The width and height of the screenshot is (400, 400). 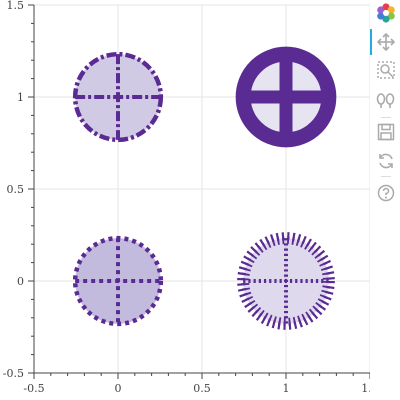 I want to click on reset-tool-icon, so click(x=386, y=161).